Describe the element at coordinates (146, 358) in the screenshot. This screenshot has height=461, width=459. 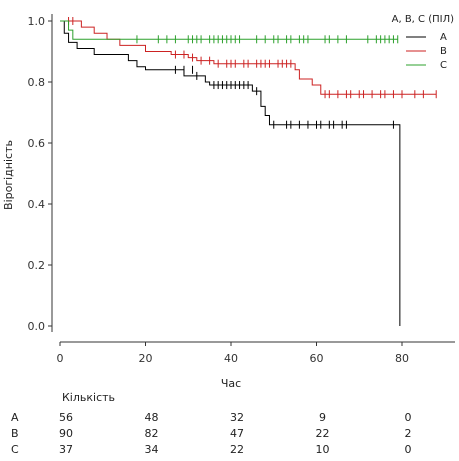
I see `x-tick-label: 20` at that location.